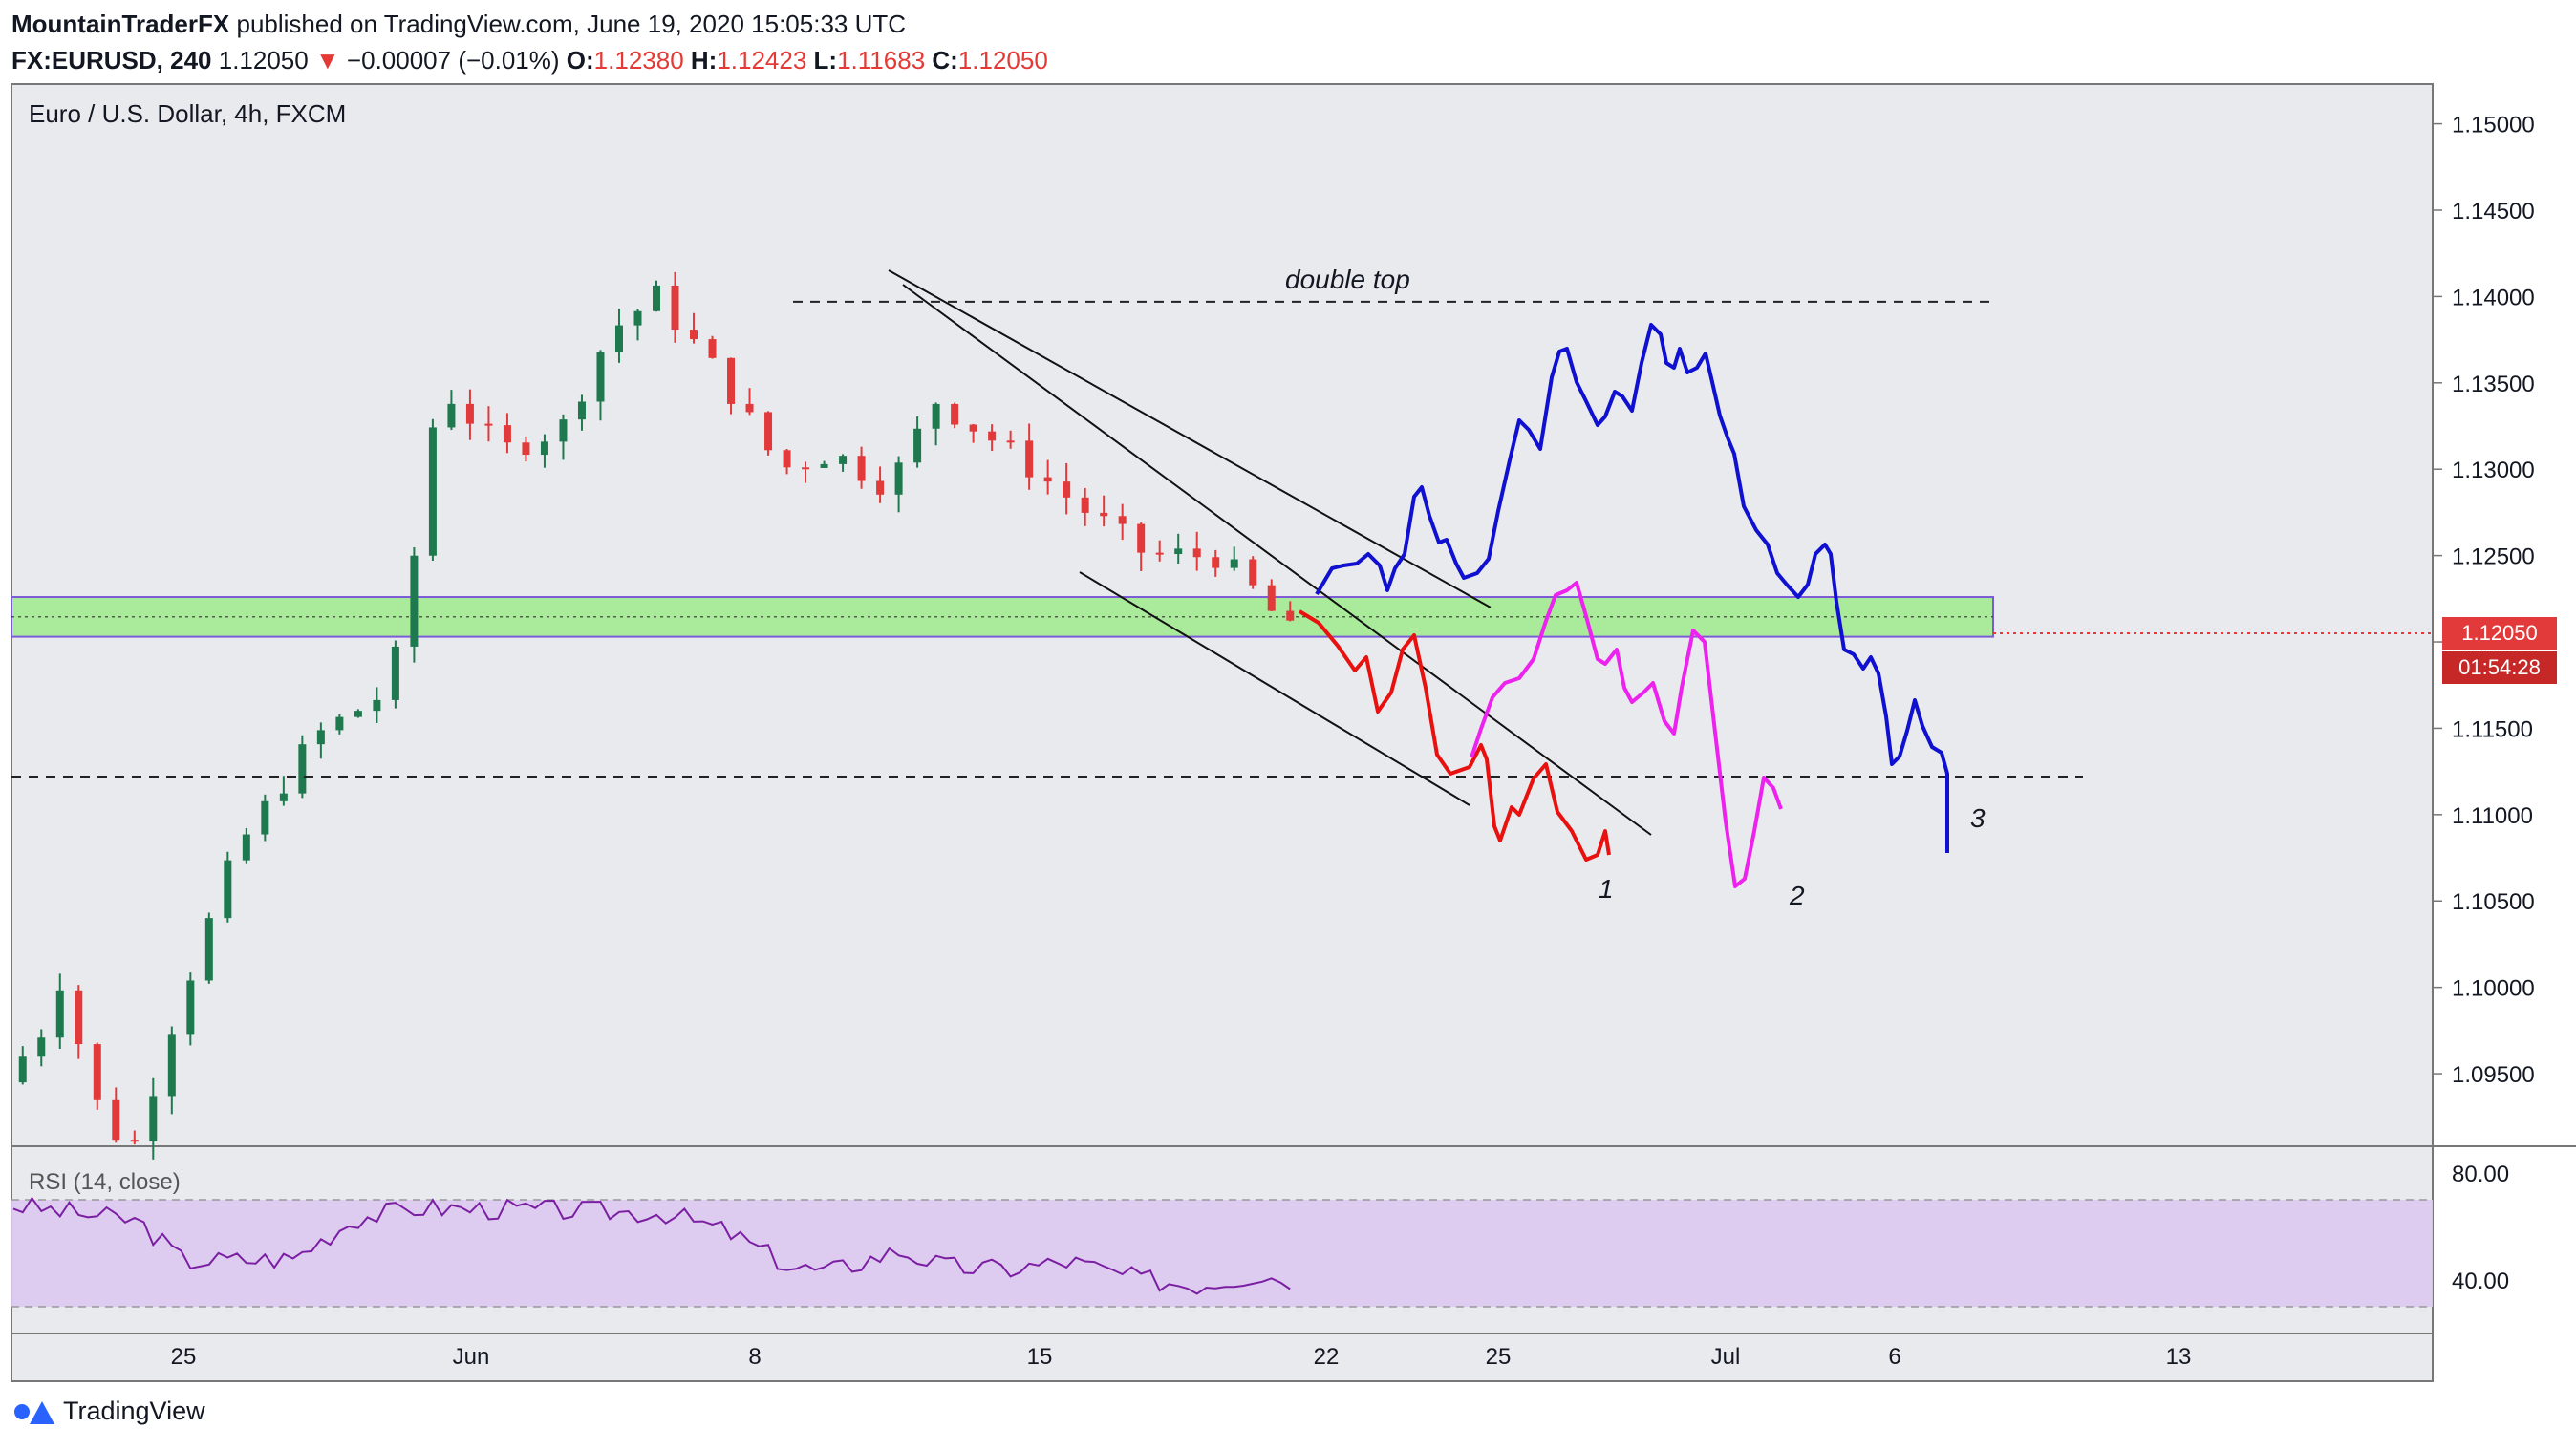 The image size is (2576, 1450). What do you see at coordinates (2480, 1281) in the screenshot?
I see `rsi-tick-label: 40.00` at bounding box center [2480, 1281].